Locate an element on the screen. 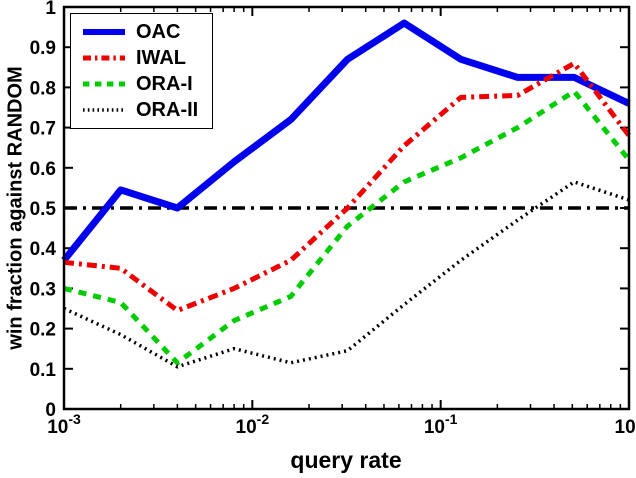  svg-text: 100 is located at coordinates (625, 424).